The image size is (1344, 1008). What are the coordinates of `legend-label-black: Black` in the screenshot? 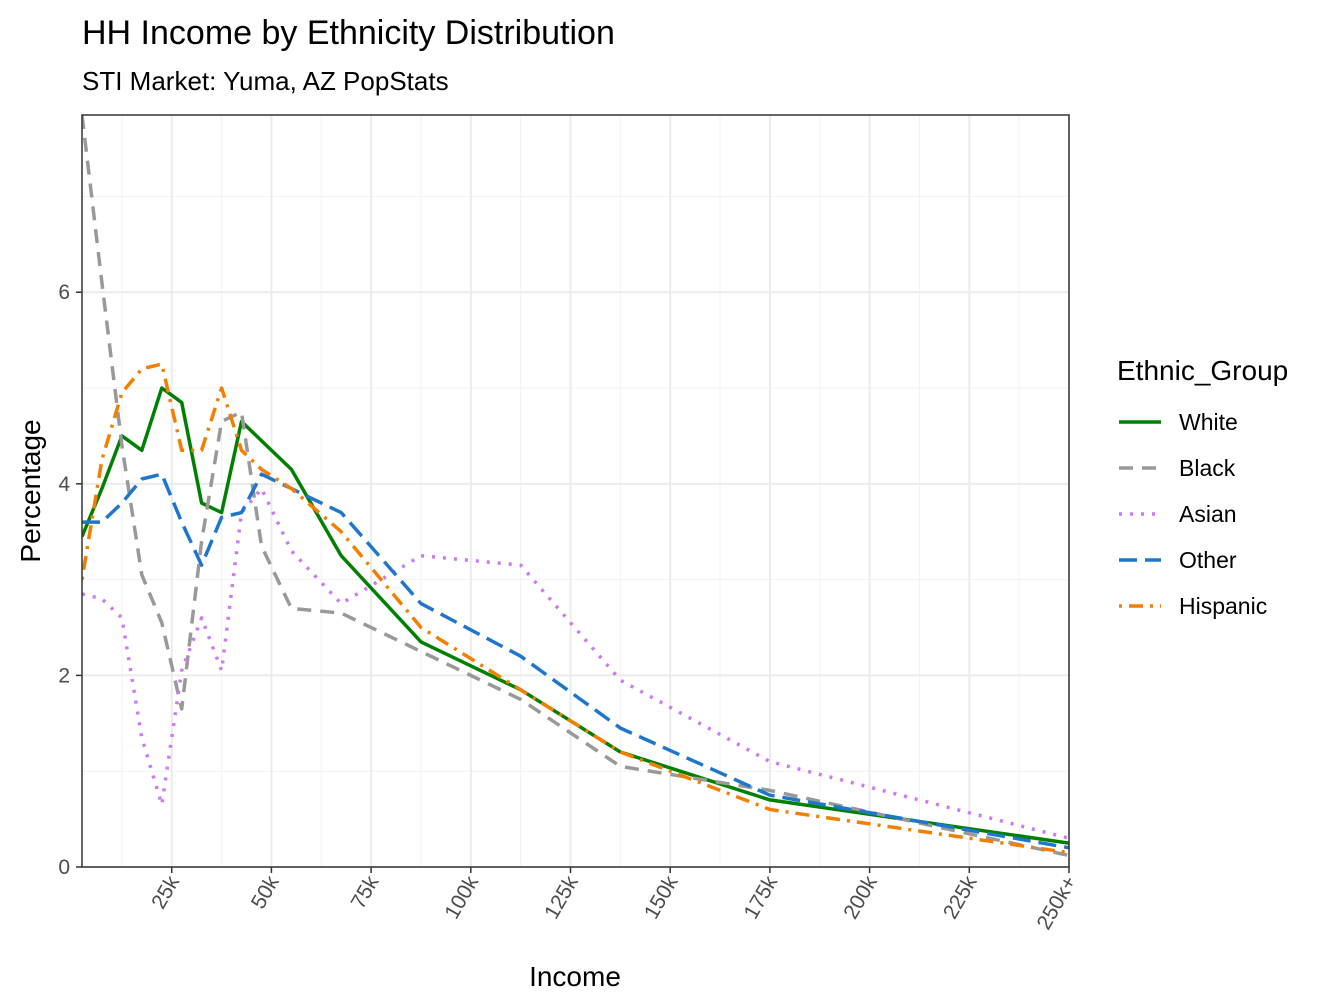 It's located at (1207, 468).